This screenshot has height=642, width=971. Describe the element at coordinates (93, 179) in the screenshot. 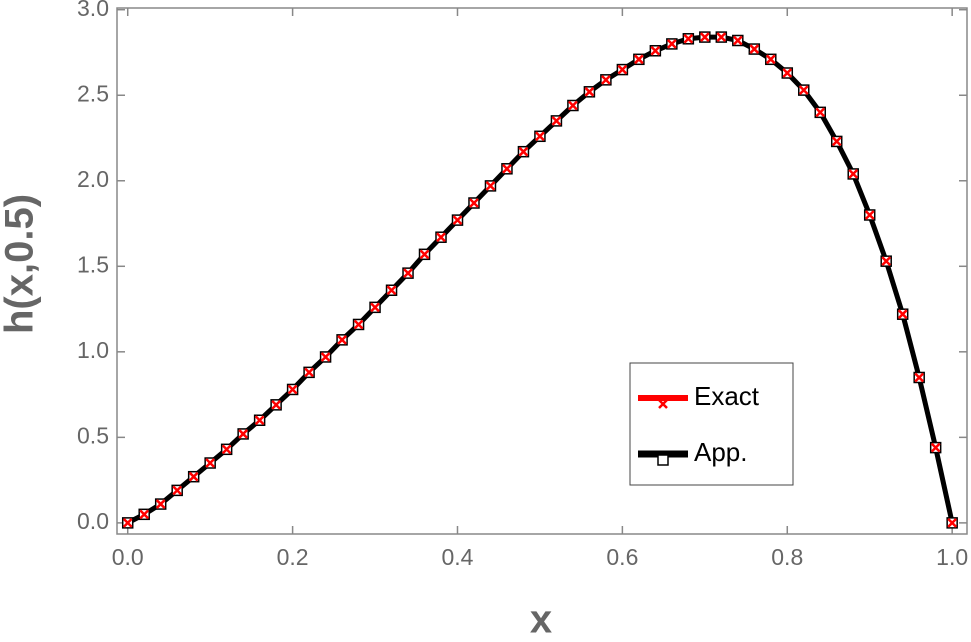

I see `y-tick-label: 2.0` at that location.